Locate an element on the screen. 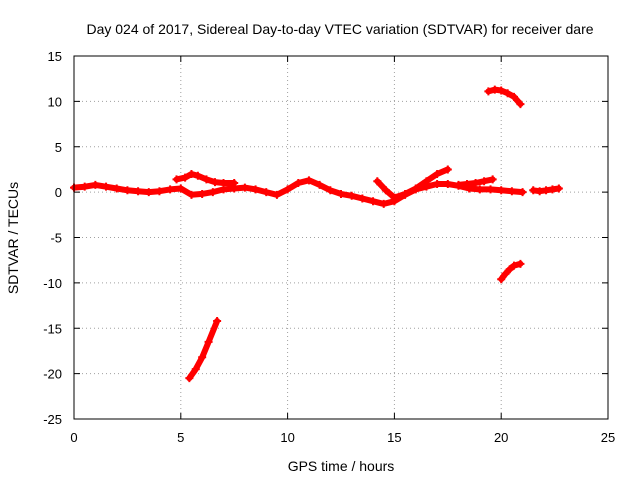 This screenshot has width=640, height=480. series-rising-arc is located at coordinates (412, 183).